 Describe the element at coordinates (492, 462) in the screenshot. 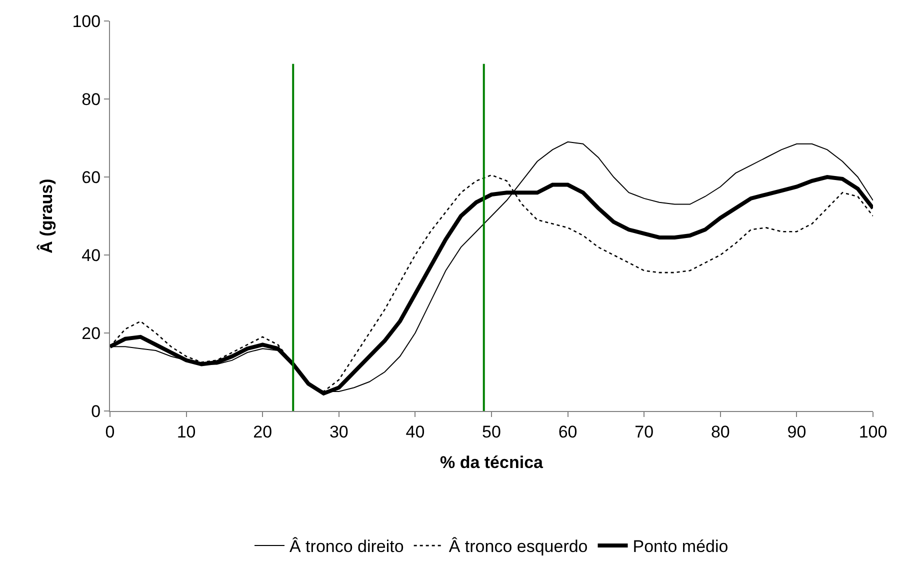

I see `x-axis-title: % da técnica` at that location.